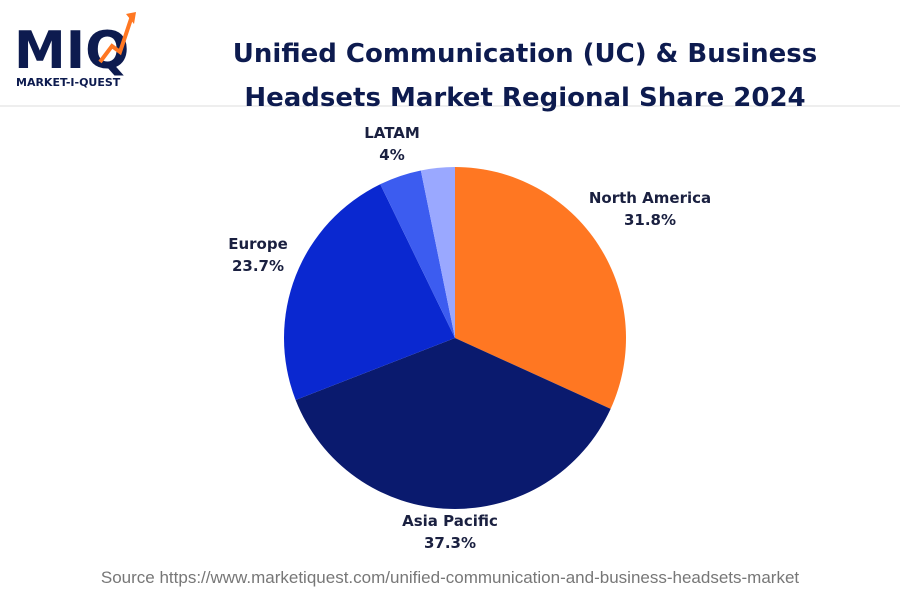  I want to click on slice-label: LATAM, so click(392, 133).